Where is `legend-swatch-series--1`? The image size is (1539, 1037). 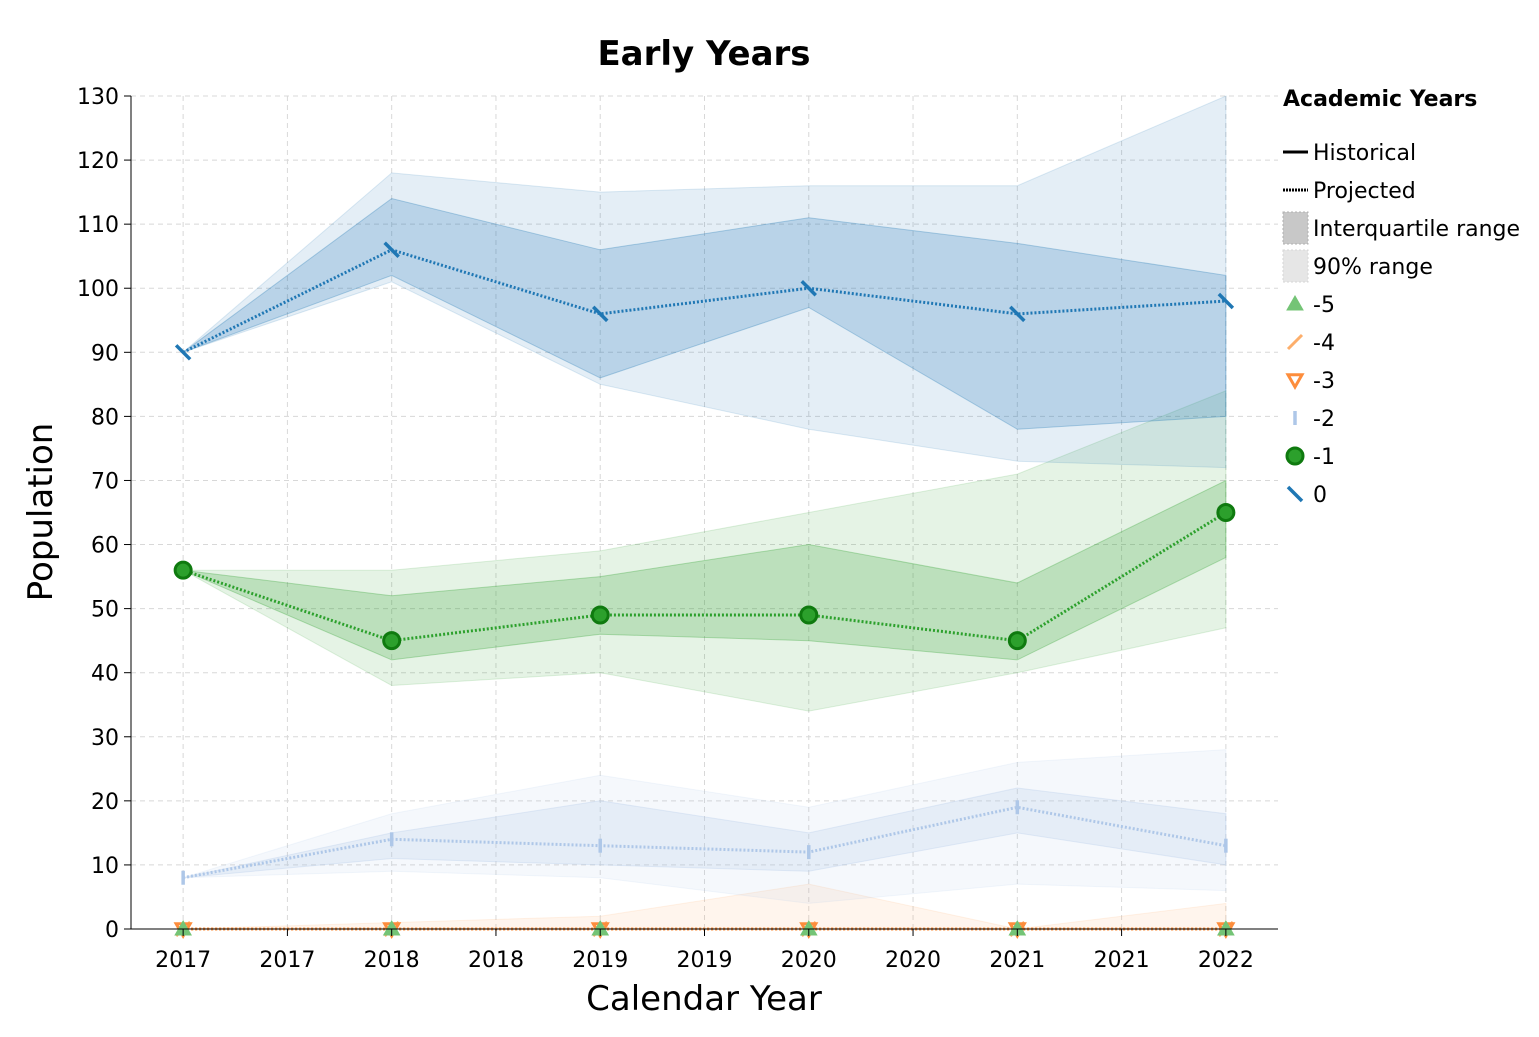 legend-swatch-series--1 is located at coordinates (1295, 456).